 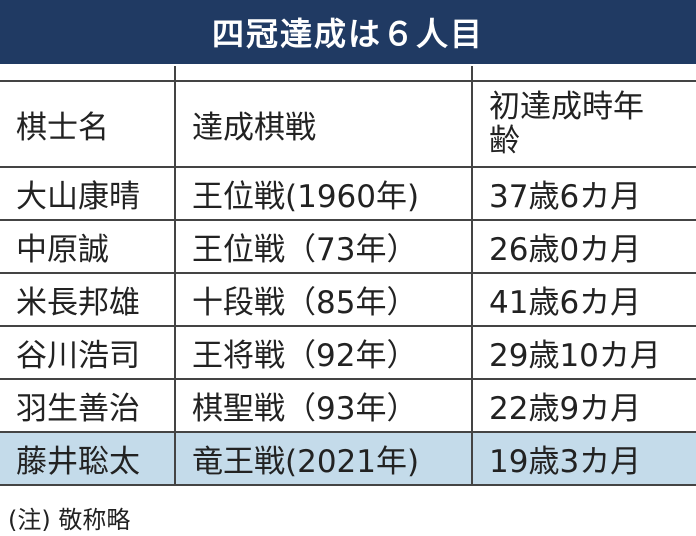 What do you see at coordinates (69, 520) in the screenshot?
I see `note: (注) 敬称略` at bounding box center [69, 520].